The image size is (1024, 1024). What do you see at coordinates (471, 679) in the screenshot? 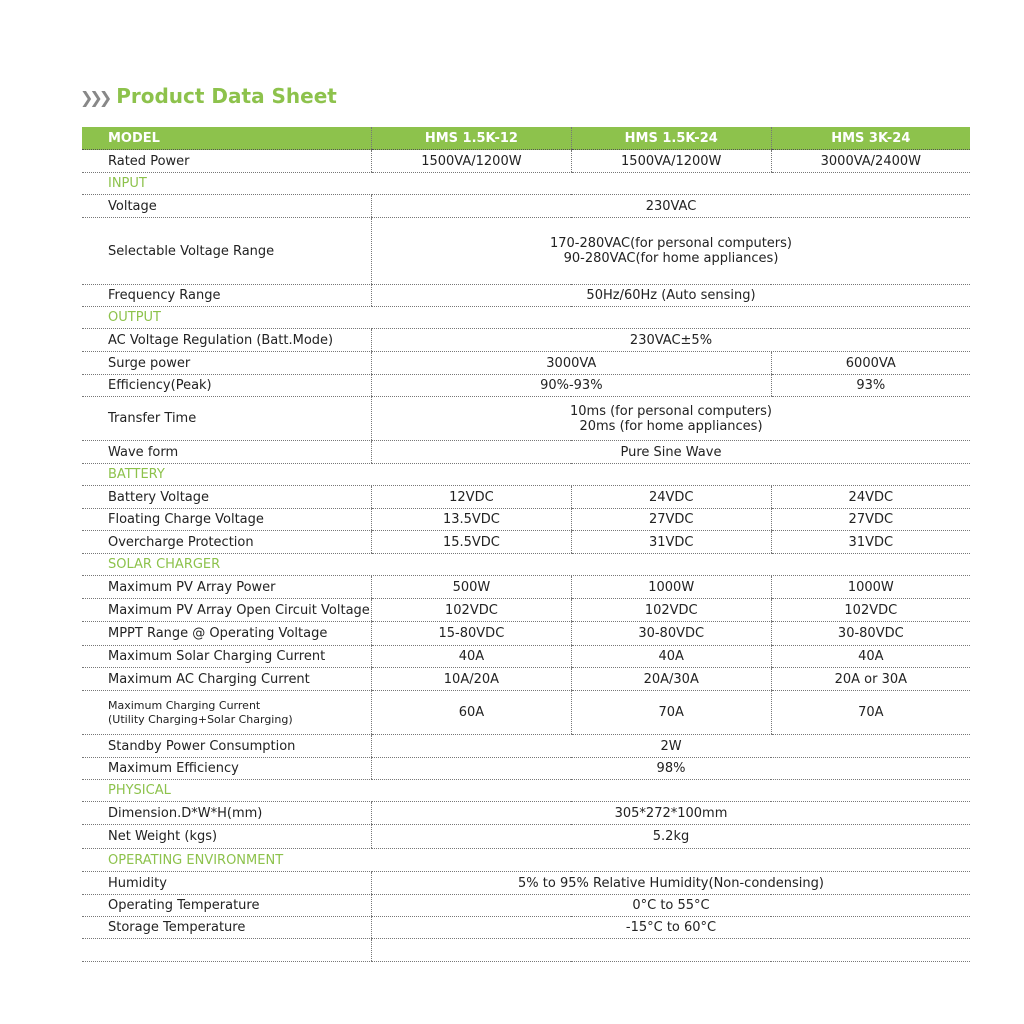
I see `cell-value: 10A/20A` at bounding box center [471, 679].